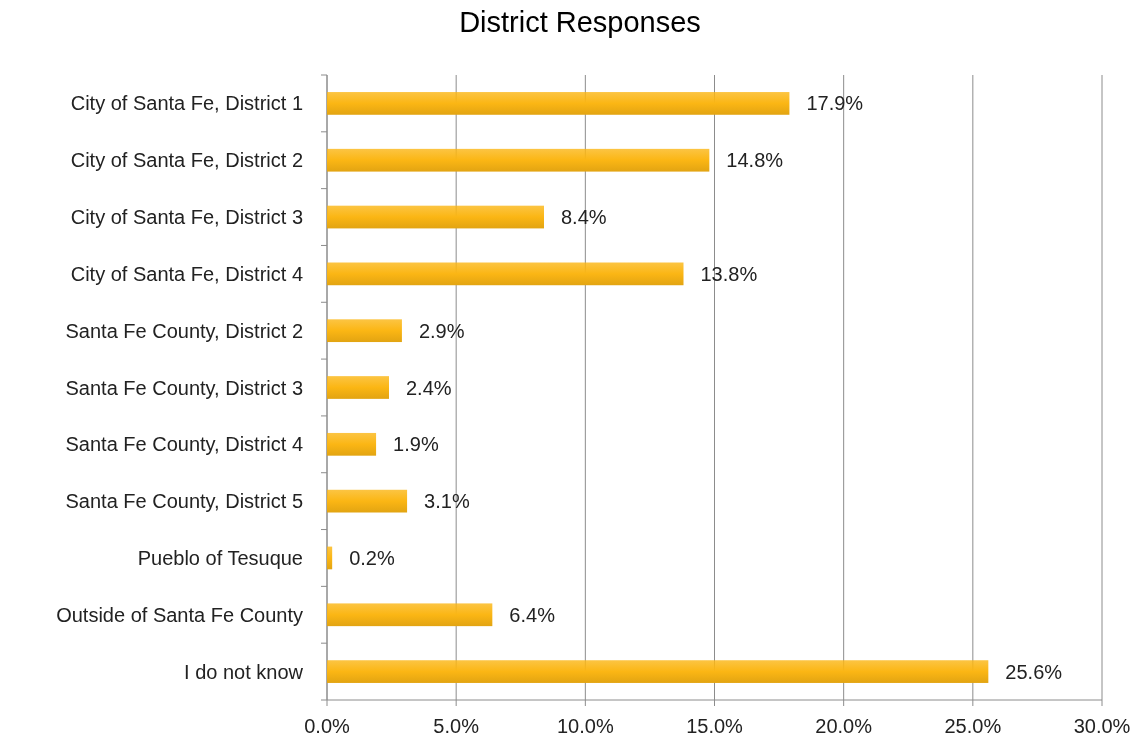 Image resolution: width=1142 pixels, height=750 pixels. What do you see at coordinates (186, 160) in the screenshot?
I see `y-tick-label: City of Santa Fe, District 2` at bounding box center [186, 160].